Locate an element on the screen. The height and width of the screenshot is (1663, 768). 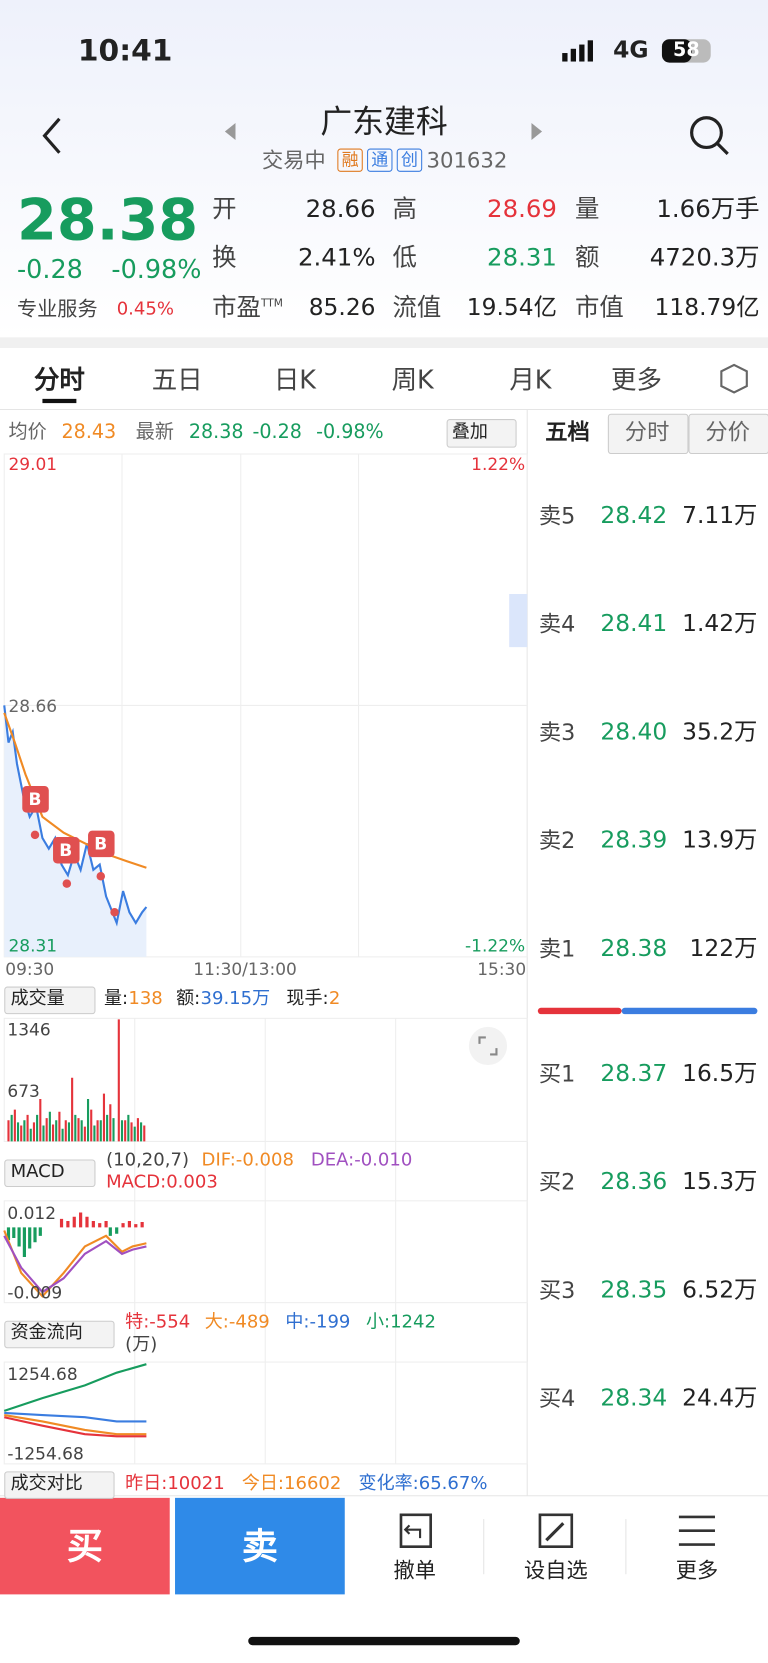
volume-item-value: 2 is located at coordinates (334, 999).